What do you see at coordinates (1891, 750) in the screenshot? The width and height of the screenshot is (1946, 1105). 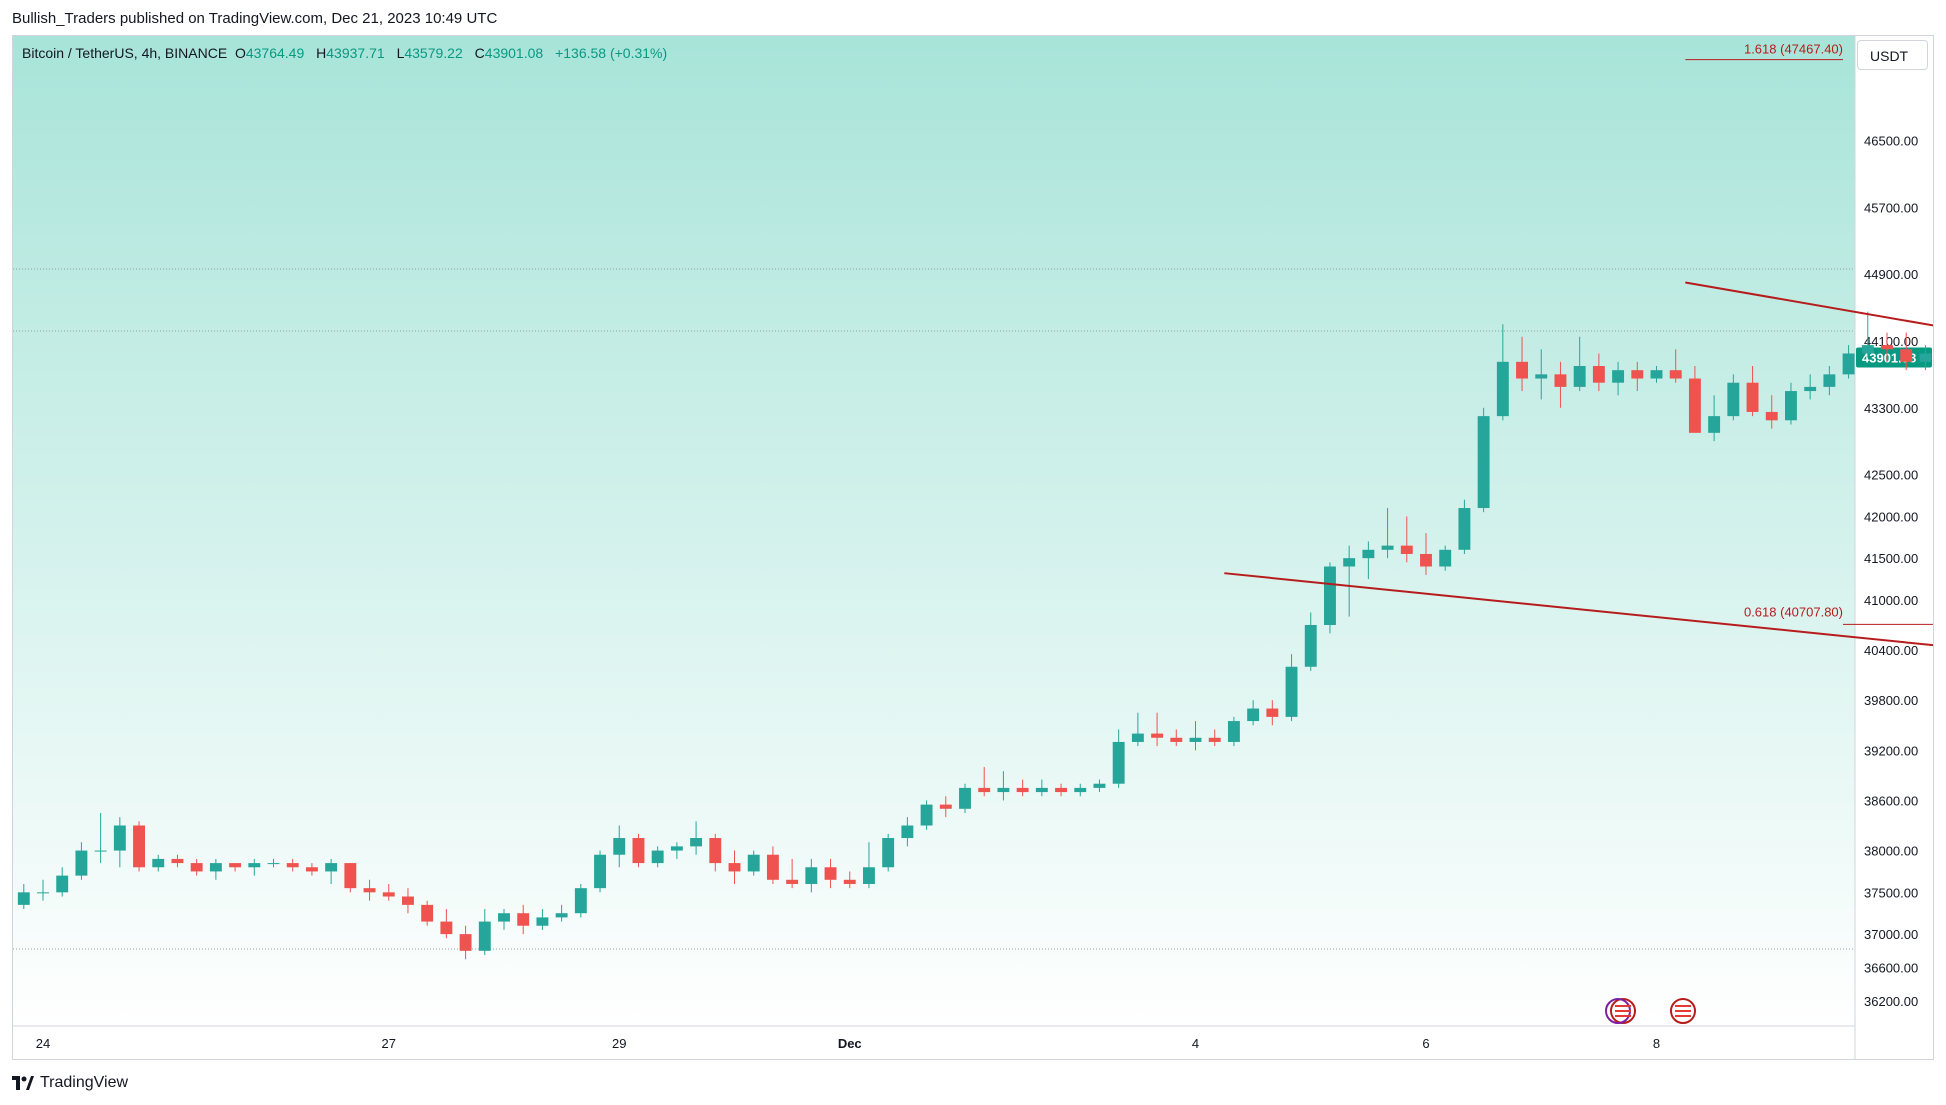 I see `y-tick-label: 39200.00` at bounding box center [1891, 750].